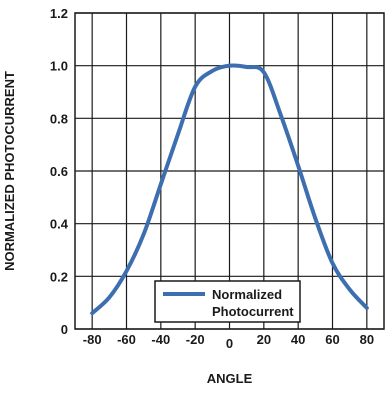 The width and height of the screenshot is (387, 394). What do you see at coordinates (59, 66) in the screenshot?
I see `y-tick-label: 1.0` at bounding box center [59, 66].